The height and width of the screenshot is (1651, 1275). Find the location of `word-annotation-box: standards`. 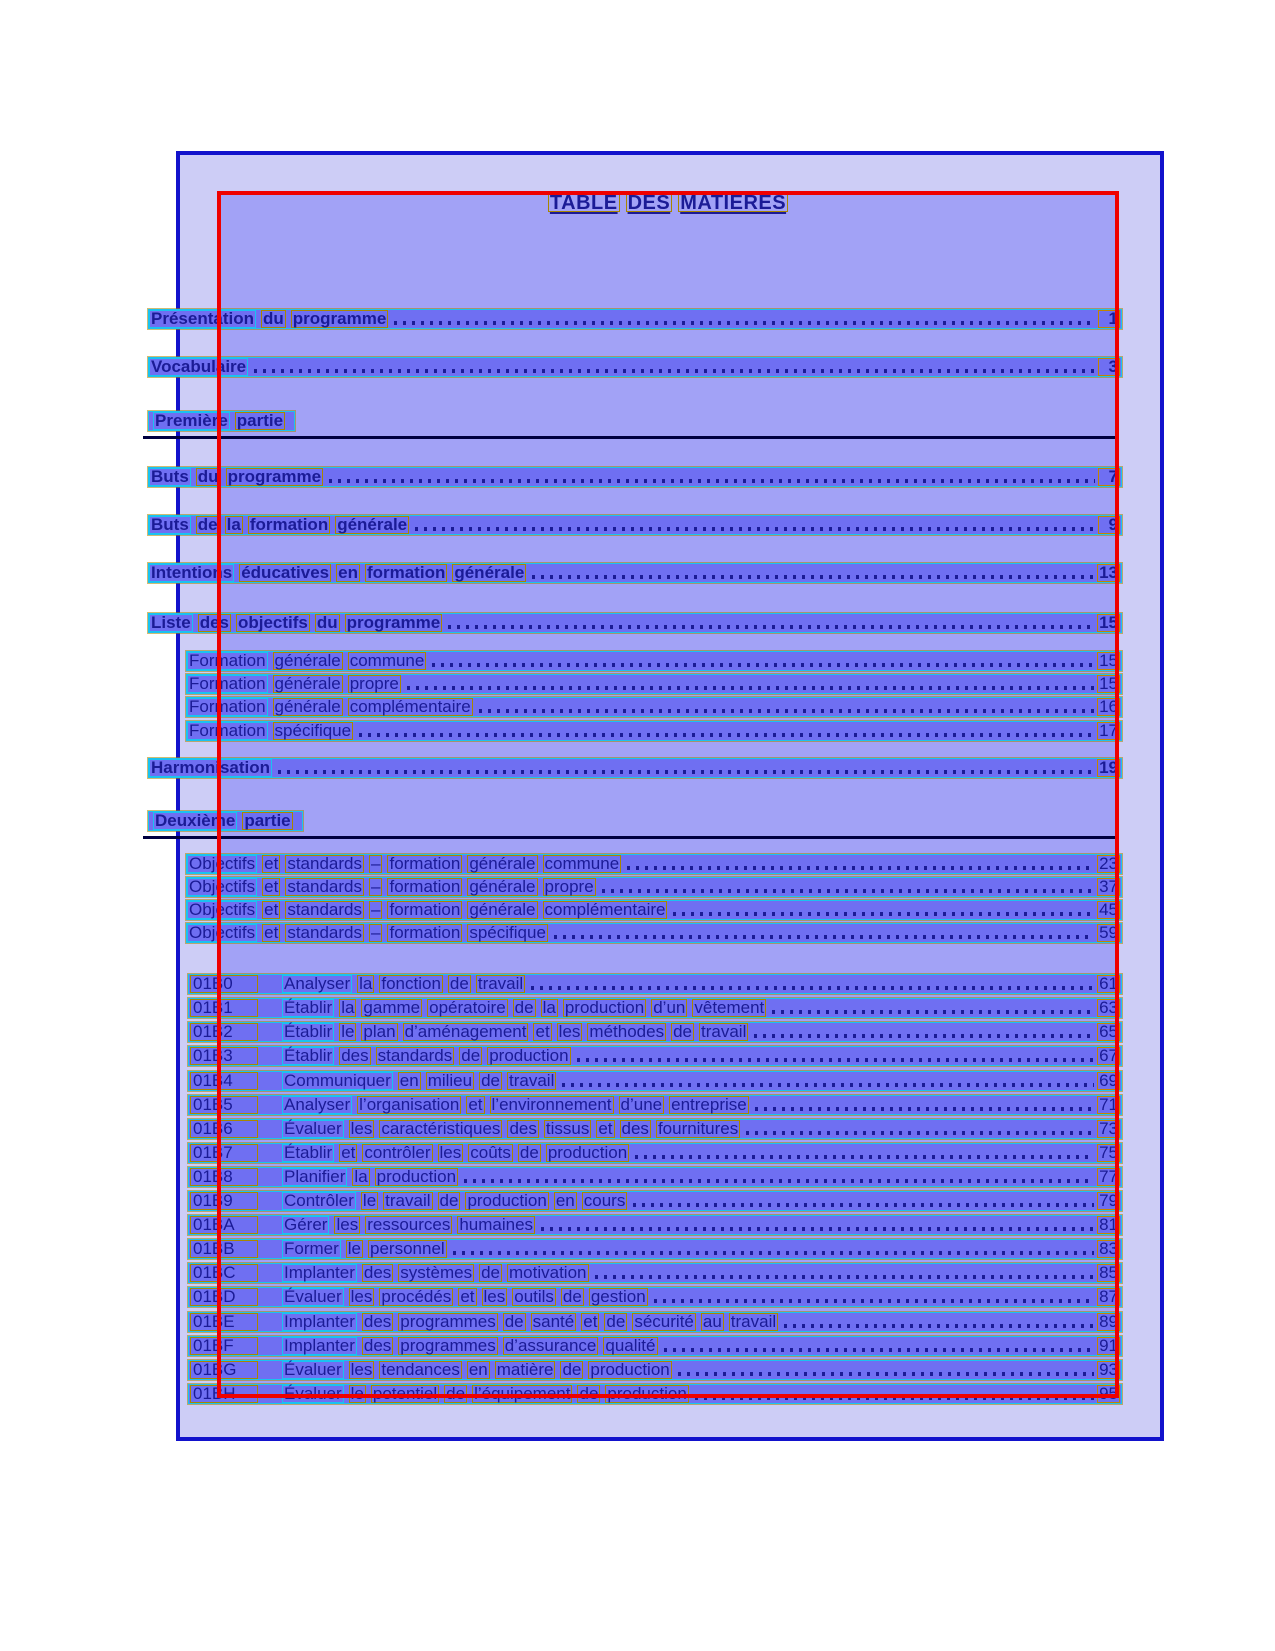

word-annotation-box: standards is located at coordinates (415, 1055).